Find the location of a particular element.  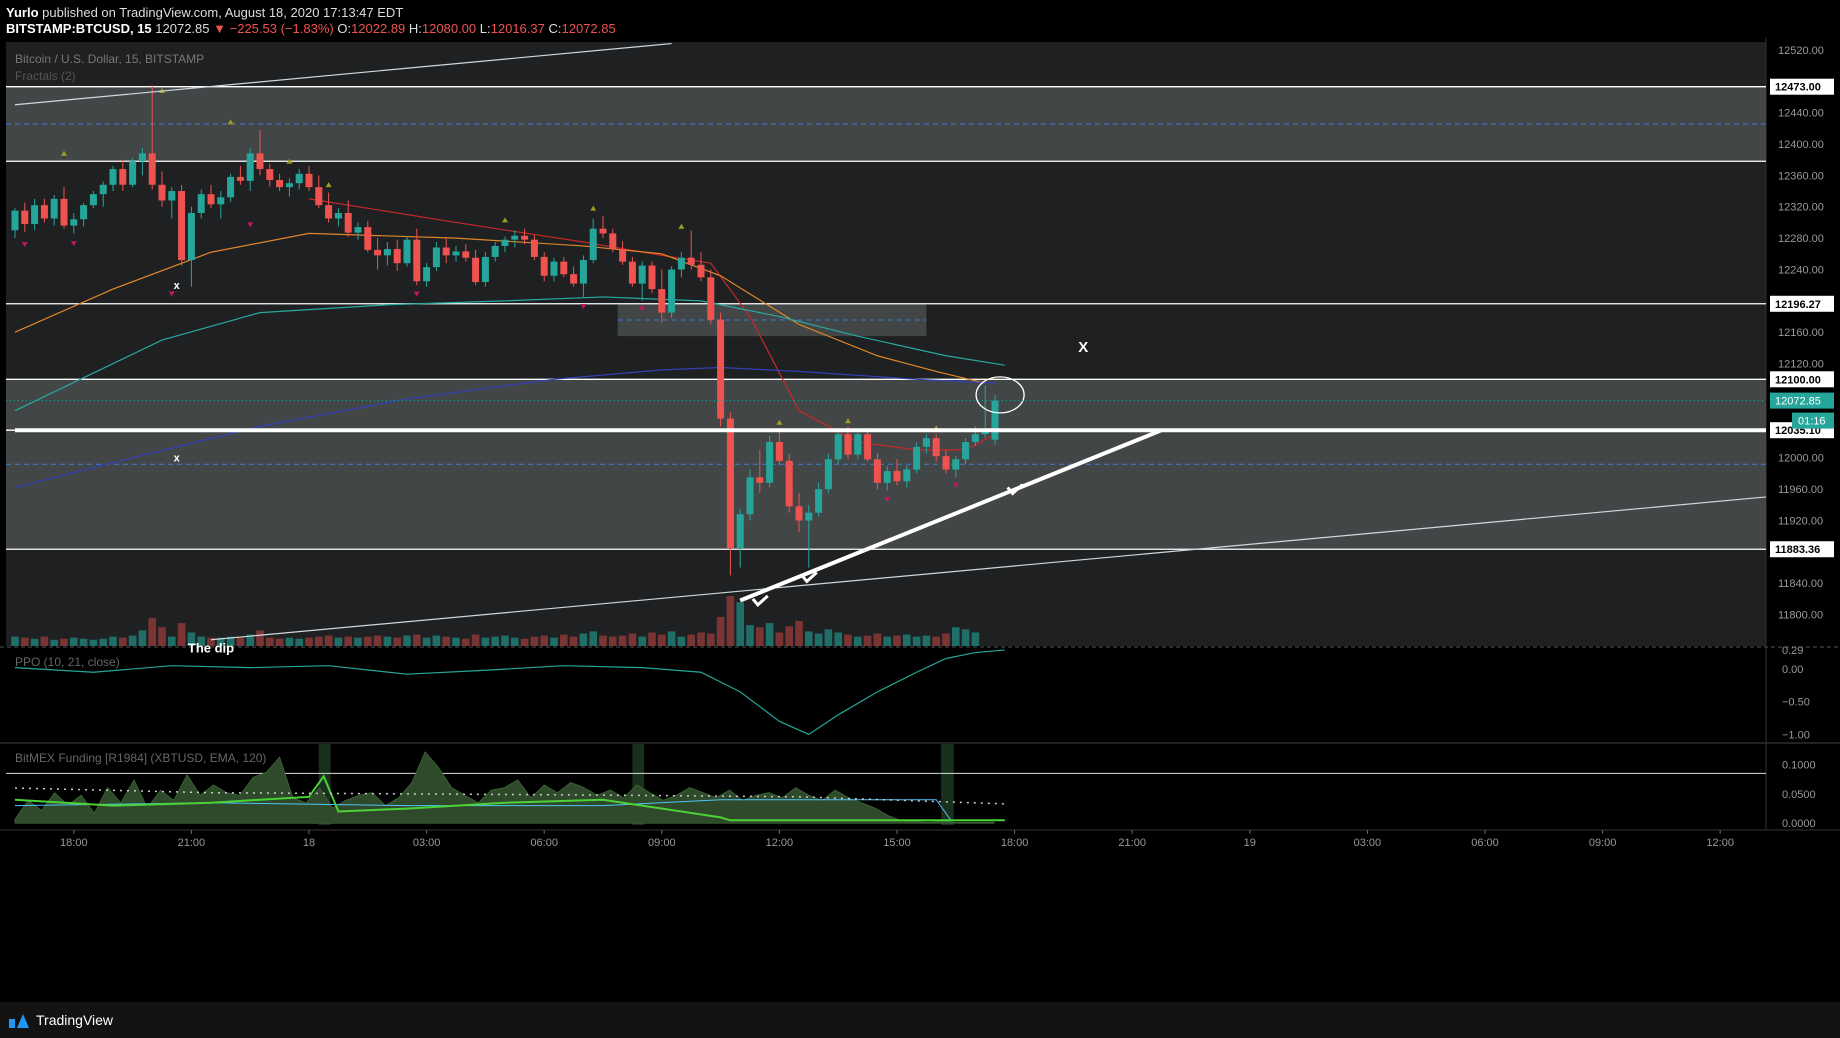

circle-annotation is located at coordinates (1000, 395).